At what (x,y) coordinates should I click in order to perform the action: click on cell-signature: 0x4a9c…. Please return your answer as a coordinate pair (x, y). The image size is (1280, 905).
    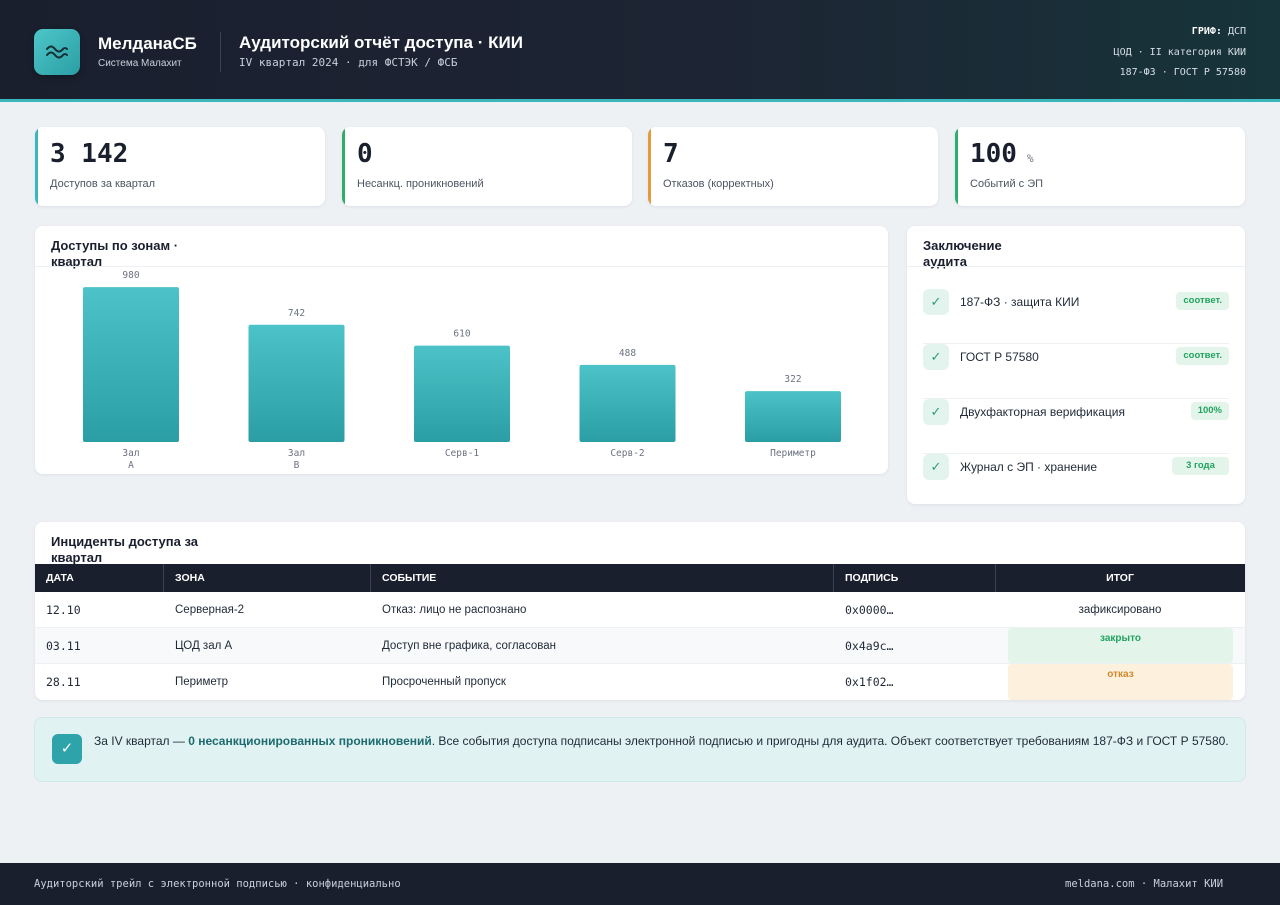
    Looking at the image, I should click on (869, 646).